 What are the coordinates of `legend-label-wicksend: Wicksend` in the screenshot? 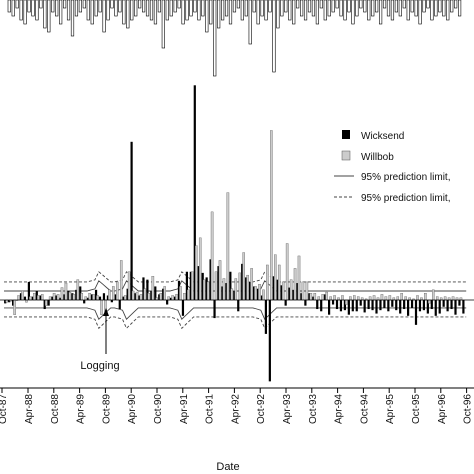 It's located at (382, 136).